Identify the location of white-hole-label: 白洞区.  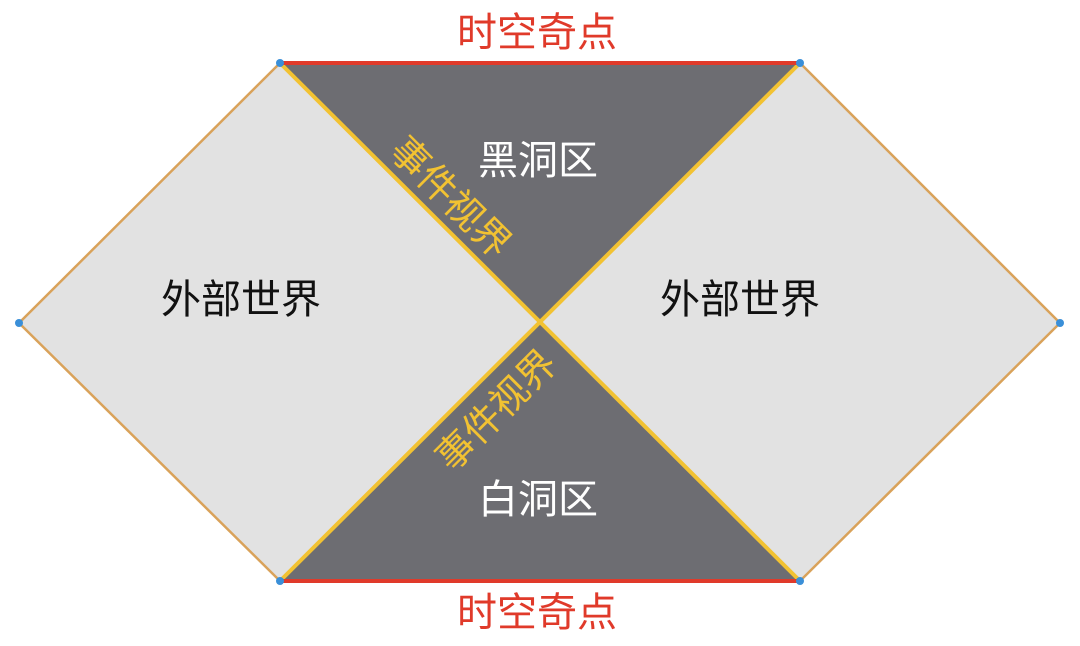
(538, 500).